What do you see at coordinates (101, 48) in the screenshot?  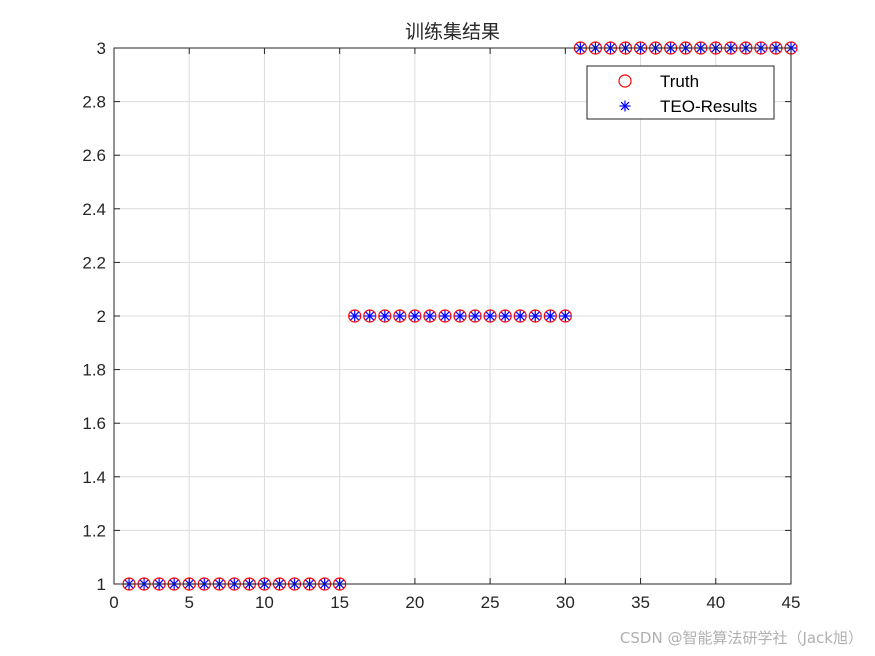 I see `y-tick-label: 3` at bounding box center [101, 48].